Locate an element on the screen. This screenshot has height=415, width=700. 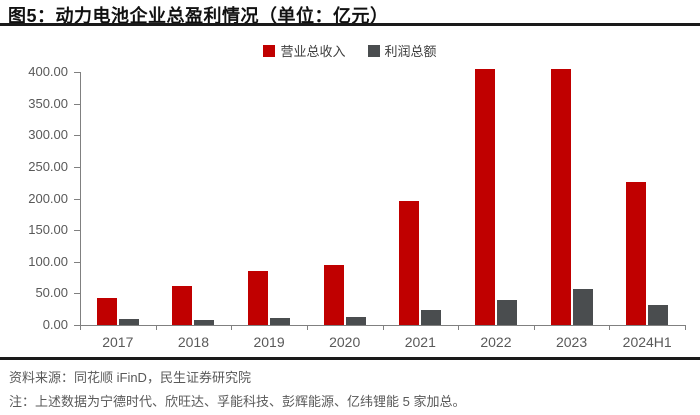
legend-label-revenue: 营业总收入 is located at coordinates (313, 51).